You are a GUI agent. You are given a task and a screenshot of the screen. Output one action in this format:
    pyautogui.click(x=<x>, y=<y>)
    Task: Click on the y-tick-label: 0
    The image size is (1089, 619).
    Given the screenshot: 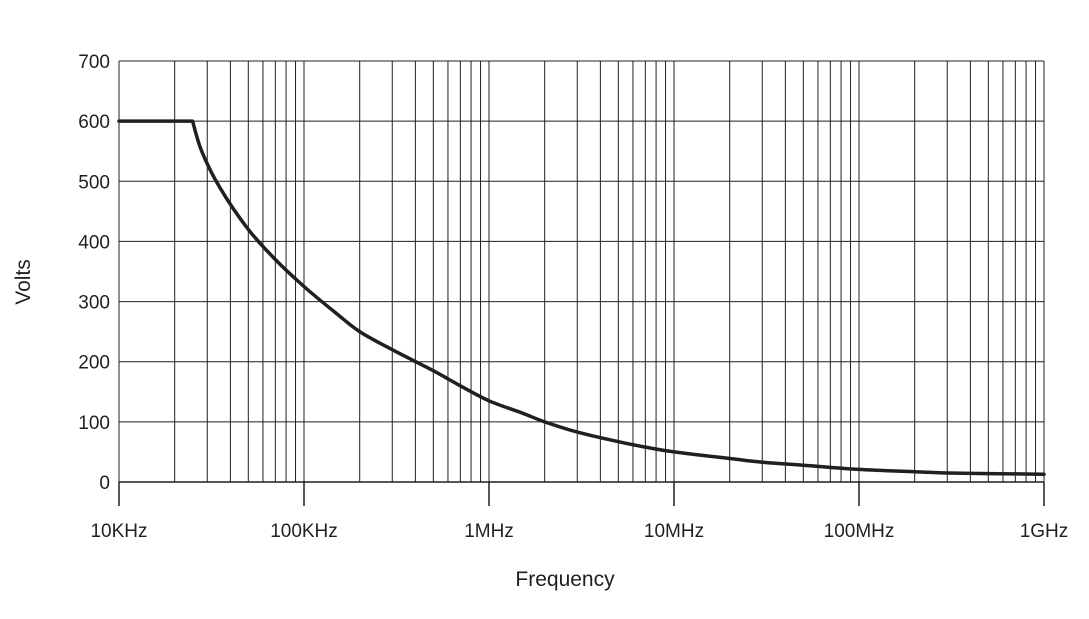 What is the action you would take?
    pyautogui.click(x=104, y=483)
    